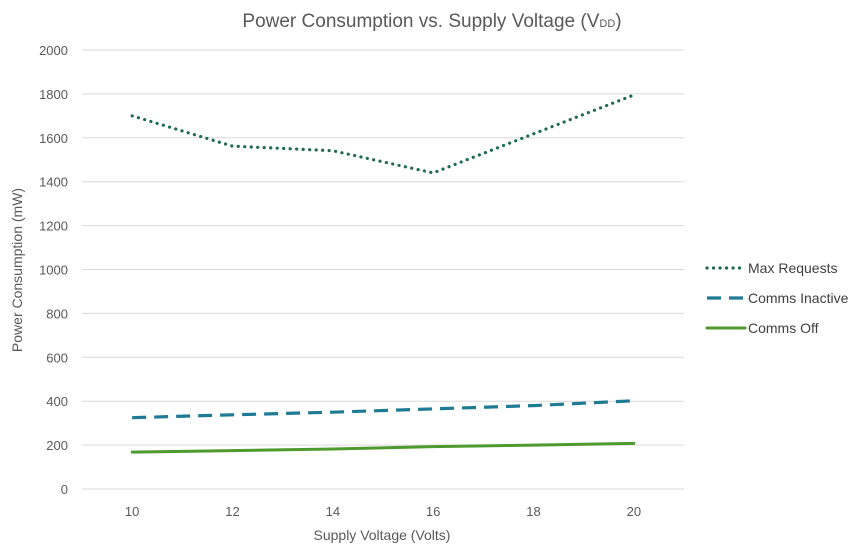  What do you see at coordinates (17, 270) in the screenshot?
I see `y-axis-label: Power Consumption (mW)` at bounding box center [17, 270].